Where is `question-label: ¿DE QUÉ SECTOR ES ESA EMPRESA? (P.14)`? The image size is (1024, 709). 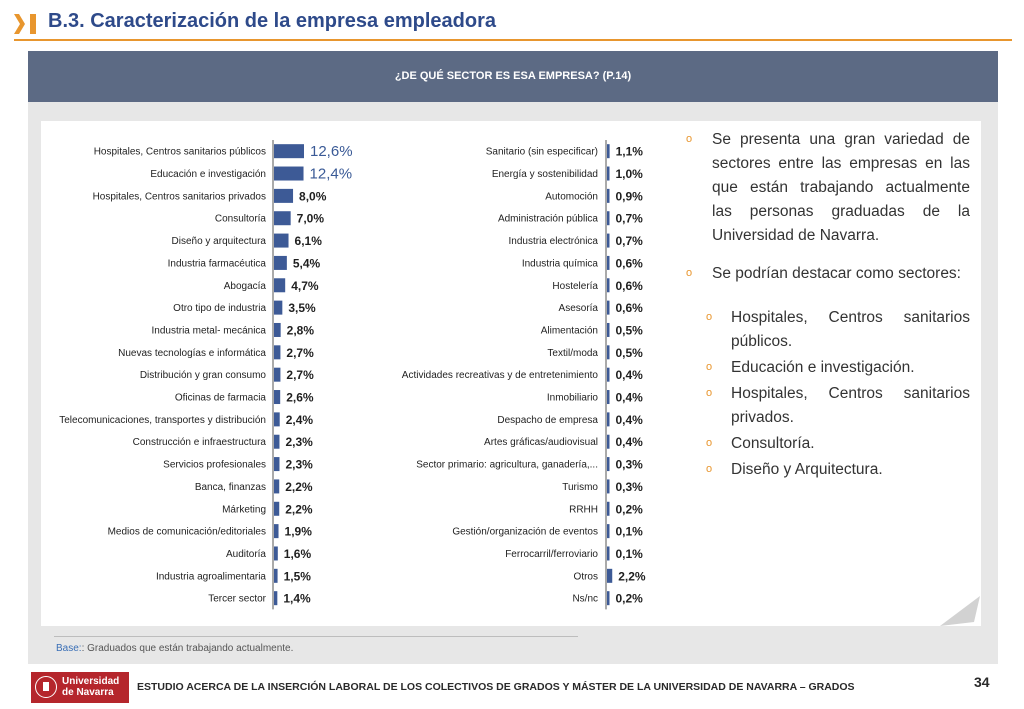
question-label: ¿DE QUÉ SECTOR ES ESA EMPRESA? (P.14) is located at coordinates (513, 76).